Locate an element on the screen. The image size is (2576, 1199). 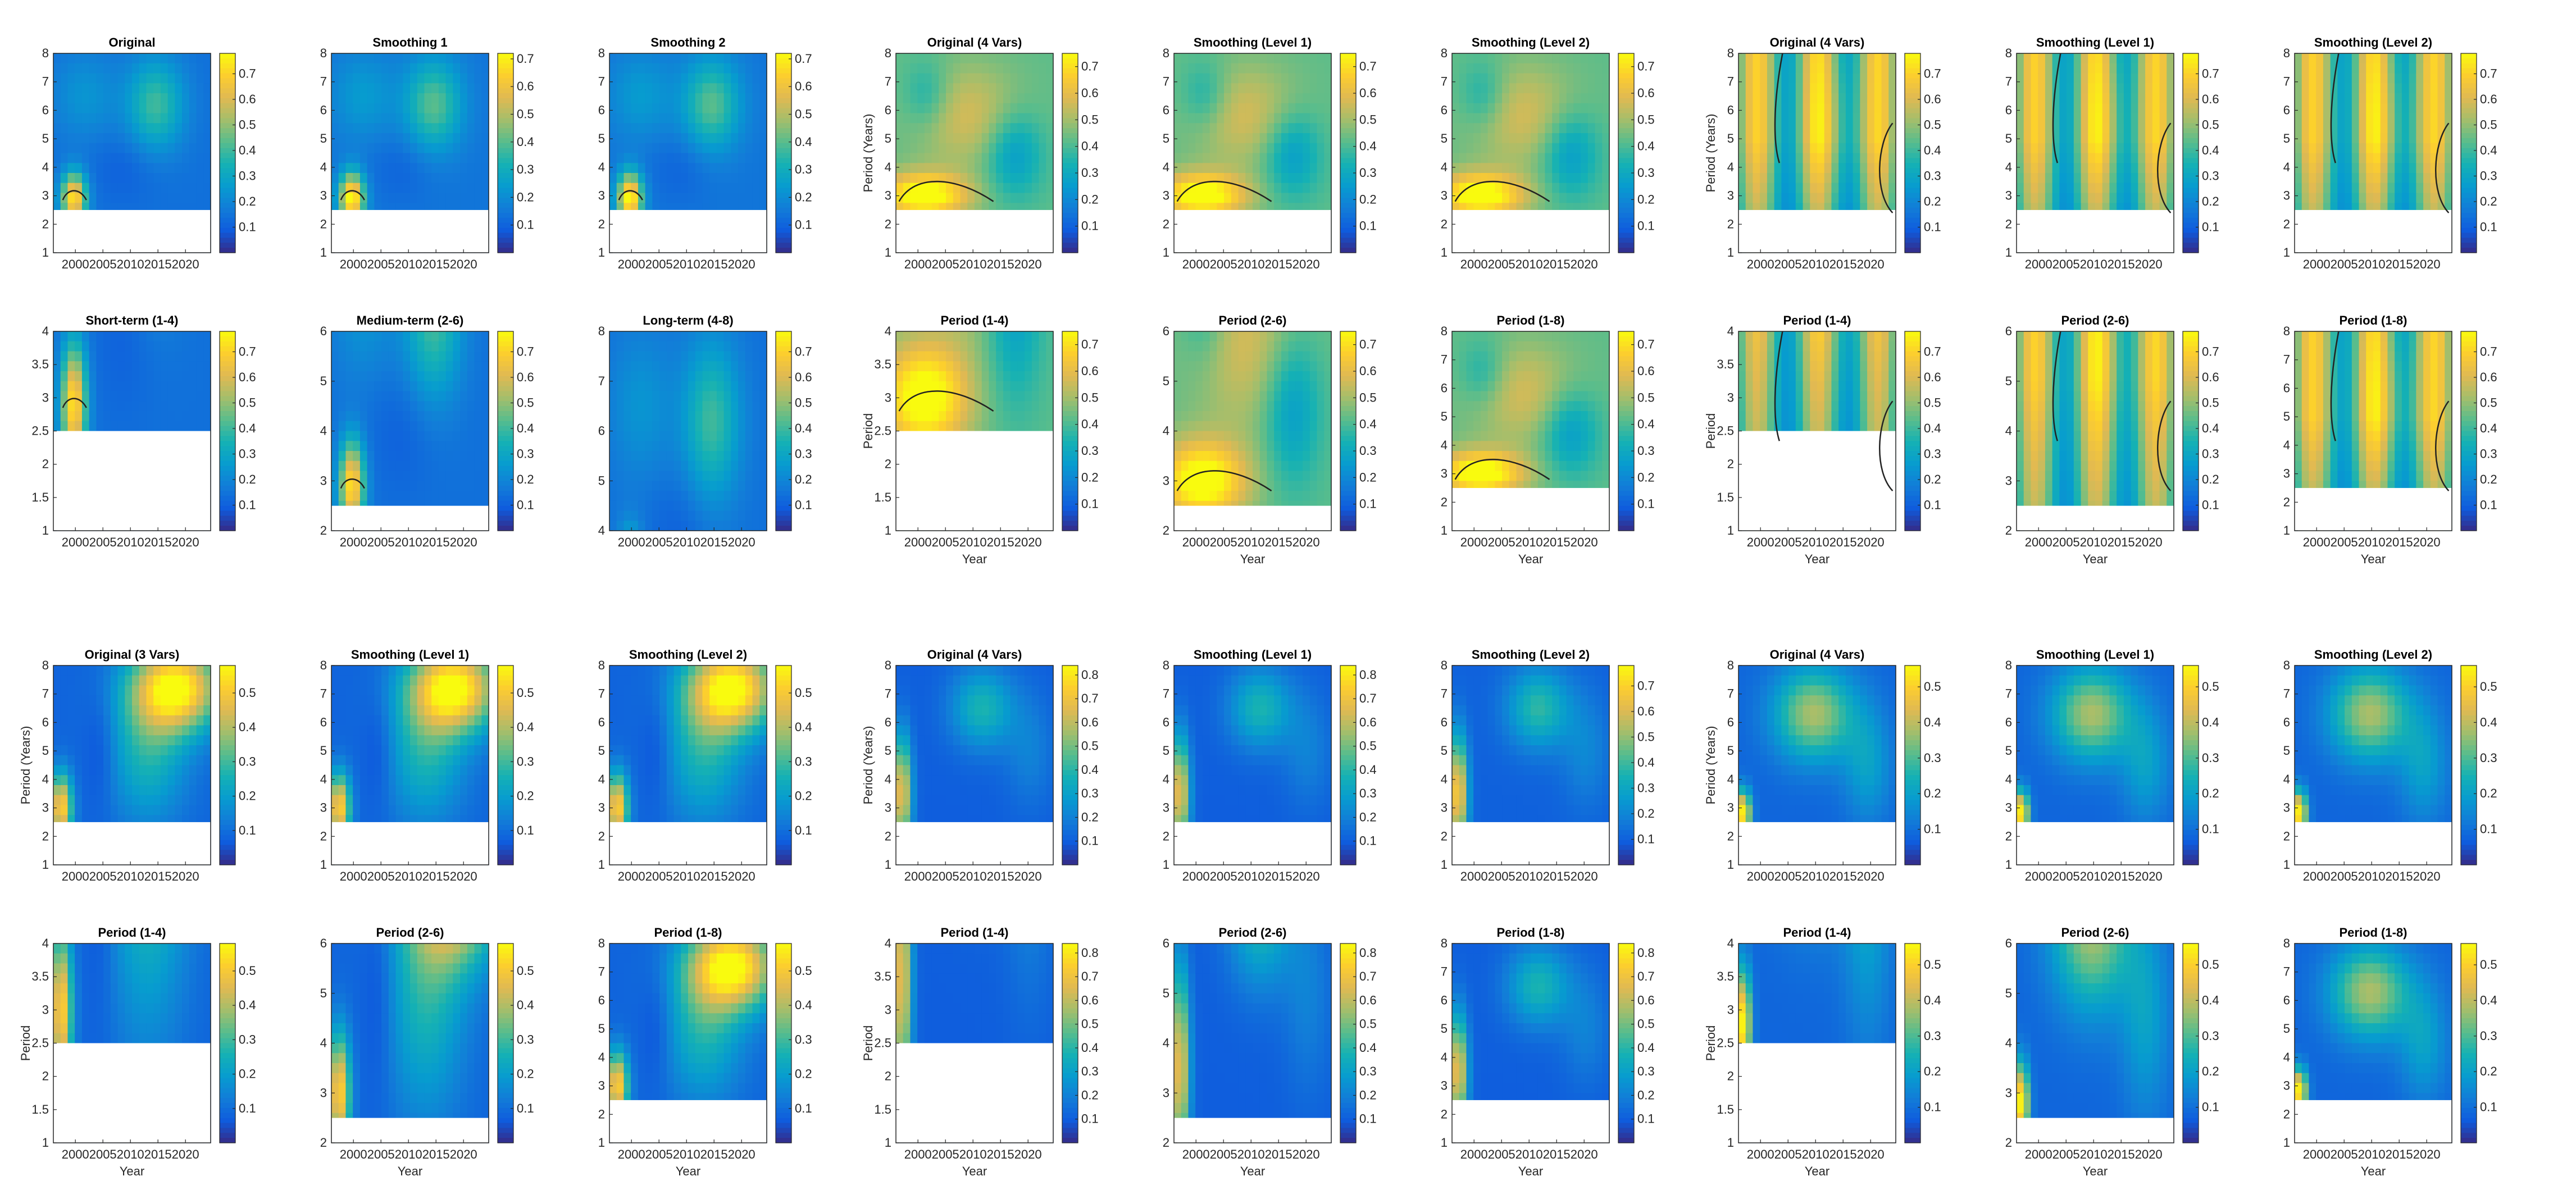
y-tick-label: 1 is located at coordinates (45, 252).